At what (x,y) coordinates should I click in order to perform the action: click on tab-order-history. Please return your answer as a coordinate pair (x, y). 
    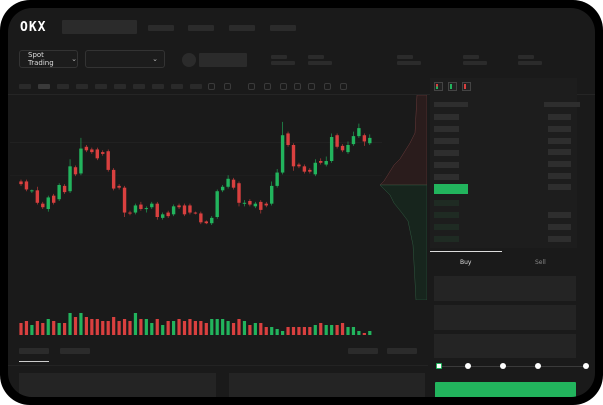
    Looking at the image, I should click on (75, 351).